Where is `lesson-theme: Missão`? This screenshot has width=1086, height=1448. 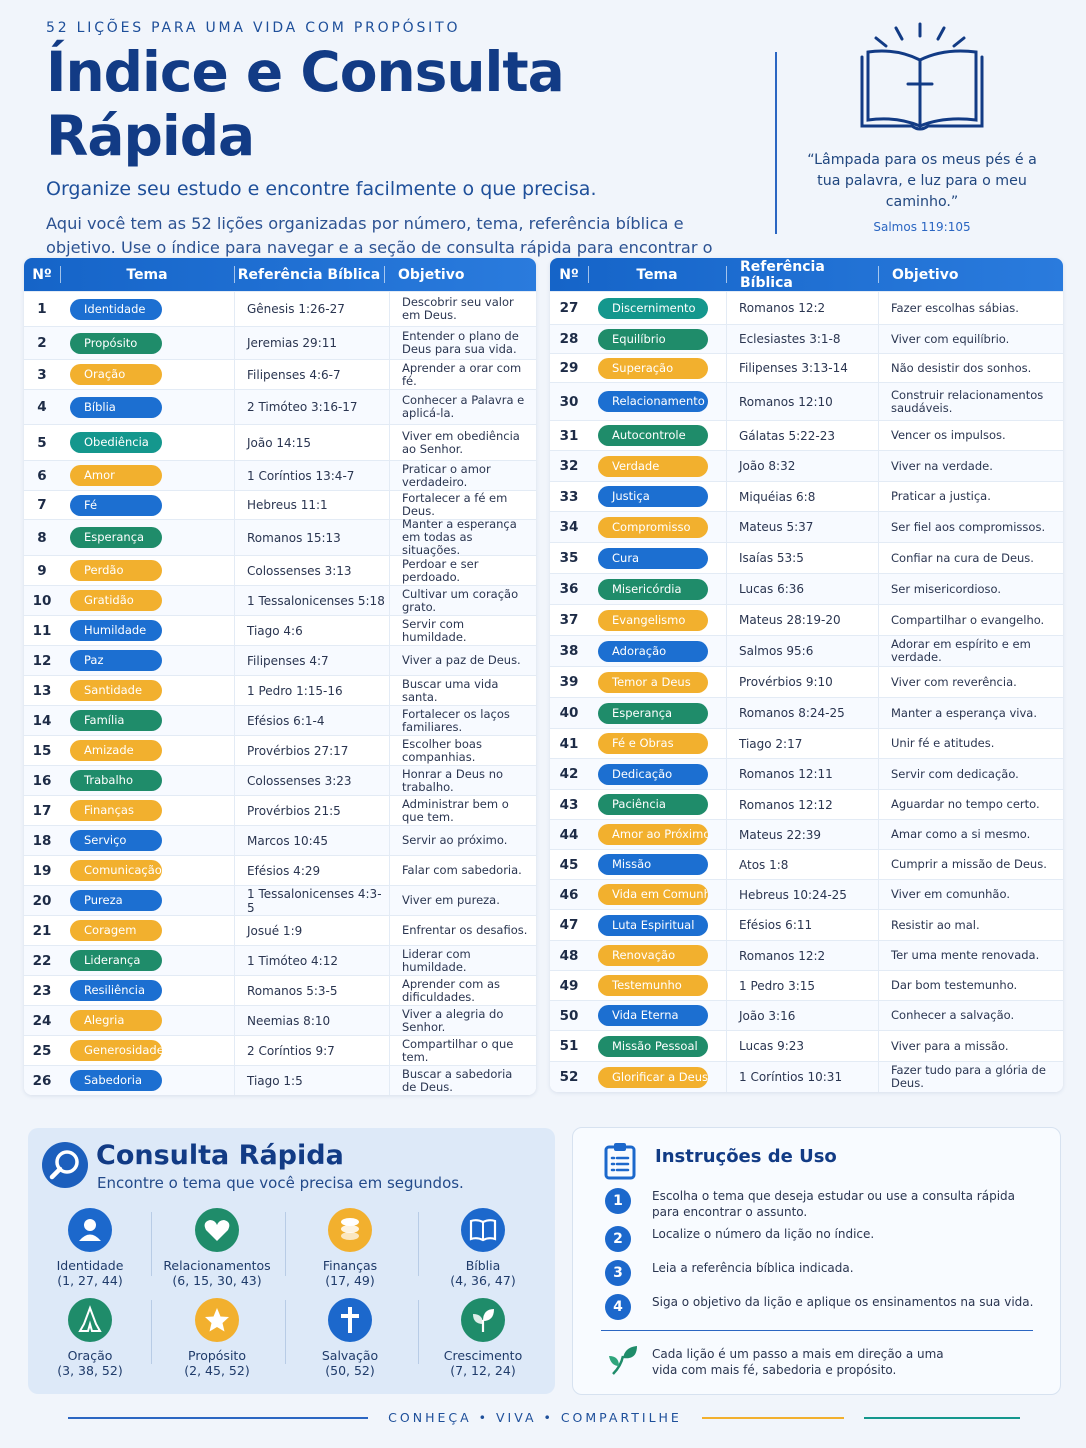
lesson-theme: Missão is located at coordinates (657, 864).